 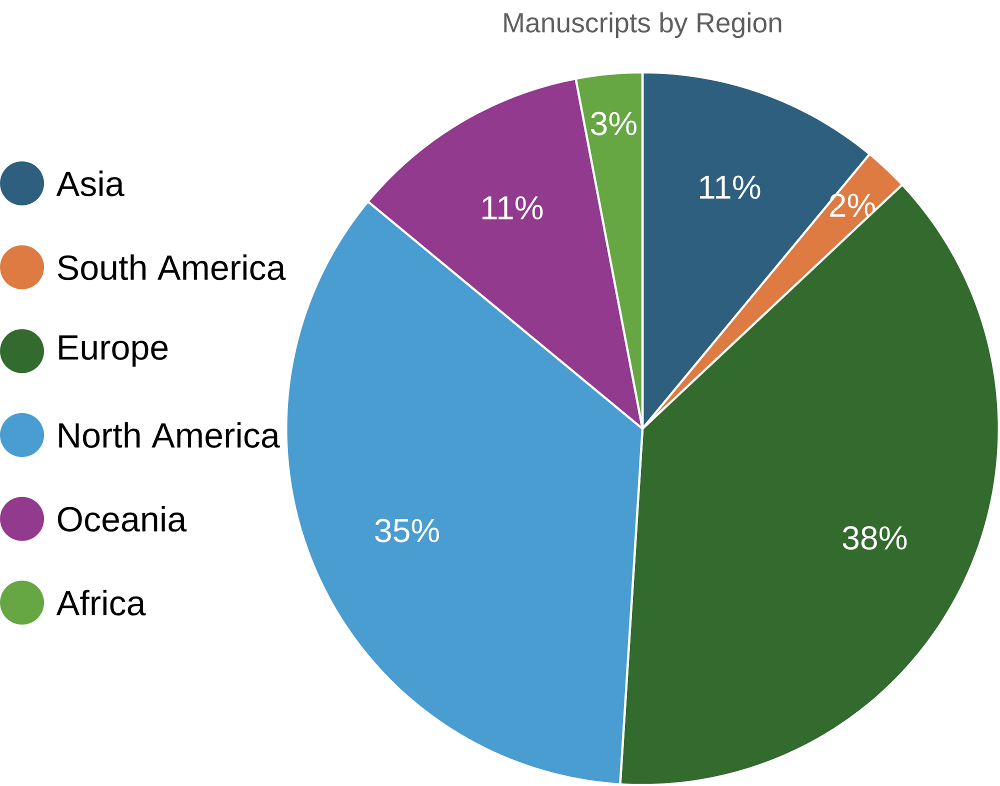 I want to click on legend-label: Asia, so click(x=90, y=183).